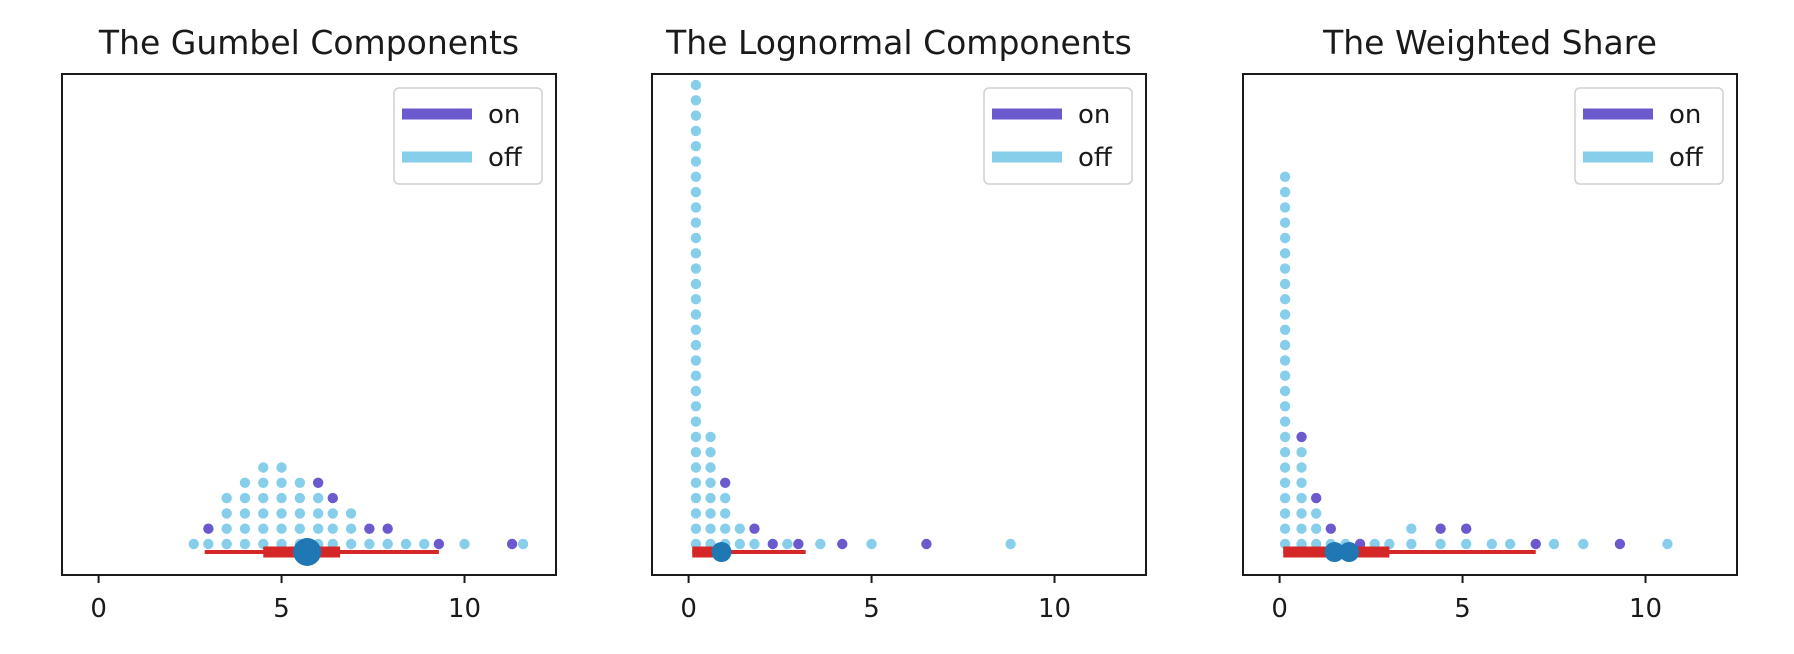  I want to click on legend-label-off: off, so click(1095, 158).